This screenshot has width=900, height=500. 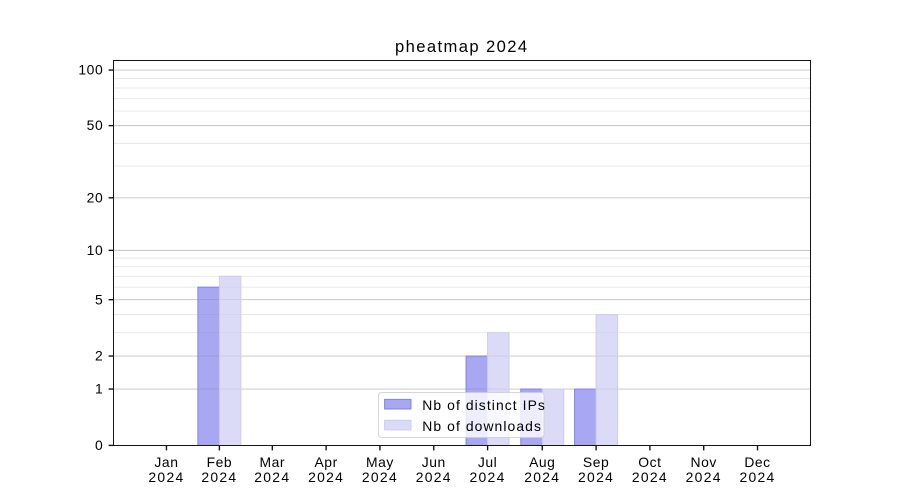 I want to click on svg-text: Feb, so click(x=220, y=462).